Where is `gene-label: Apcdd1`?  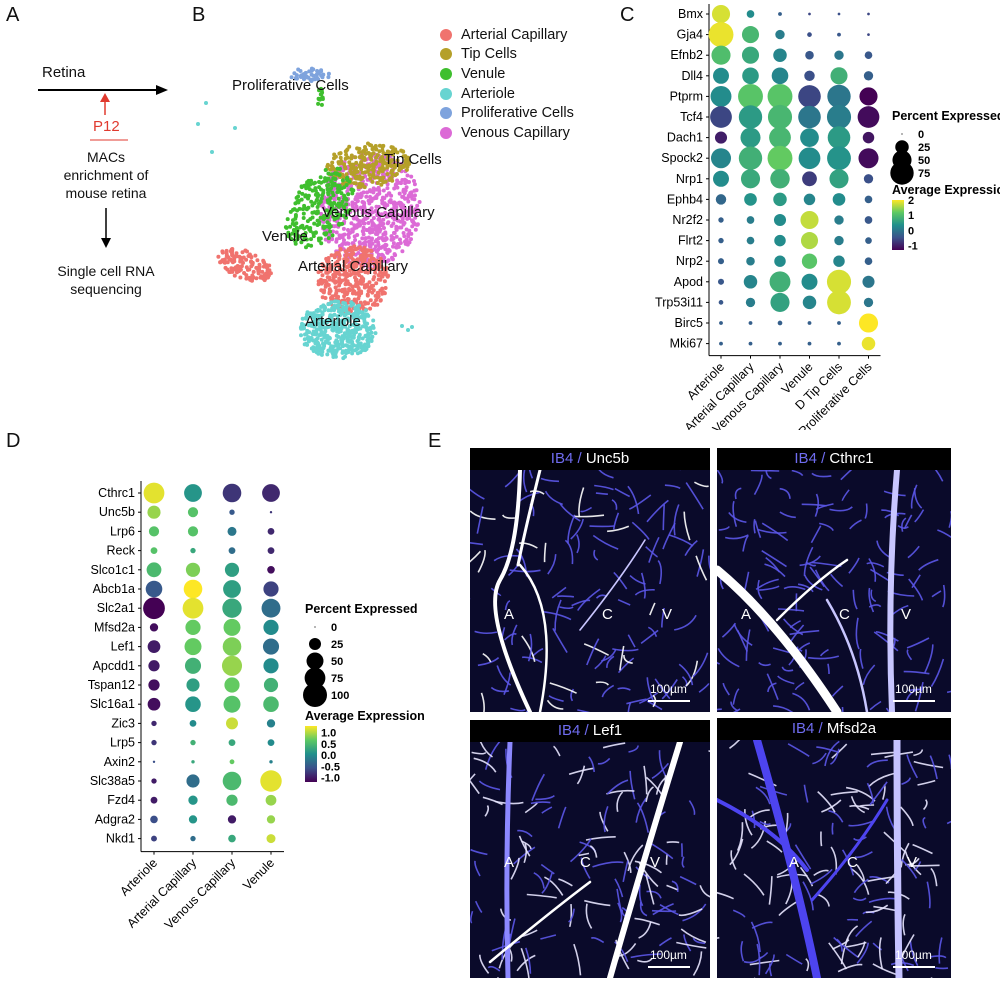
gene-label: Apcdd1 is located at coordinates (114, 666).